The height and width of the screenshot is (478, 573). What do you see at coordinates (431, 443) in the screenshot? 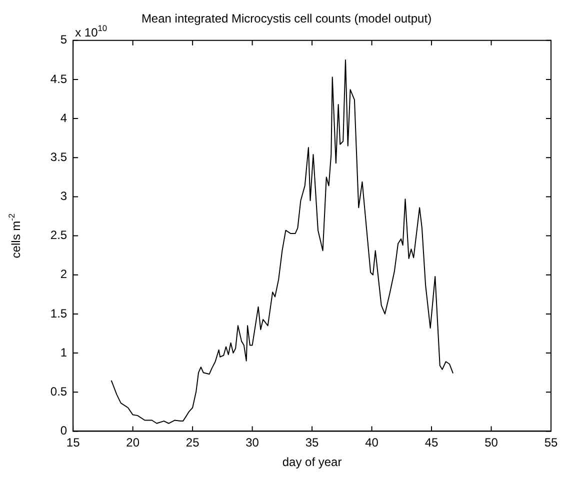
I see `x-tick-label: 45` at bounding box center [431, 443].